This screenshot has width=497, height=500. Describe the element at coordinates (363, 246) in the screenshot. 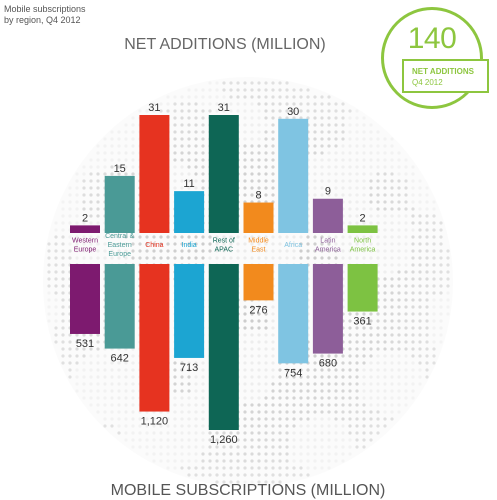

I see `region-label: North America` at that location.